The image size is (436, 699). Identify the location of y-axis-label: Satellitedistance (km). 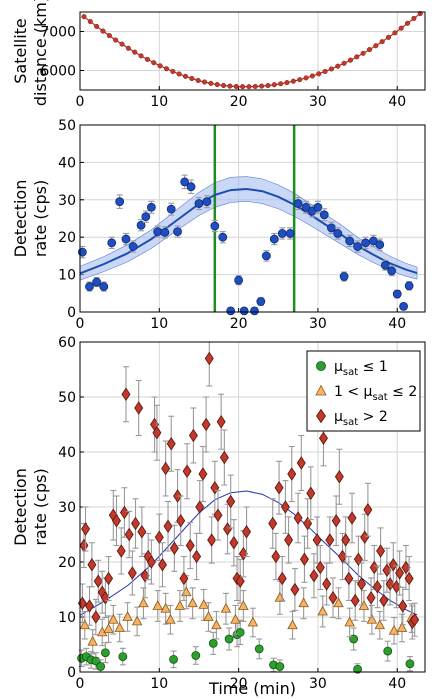
(30, 53).